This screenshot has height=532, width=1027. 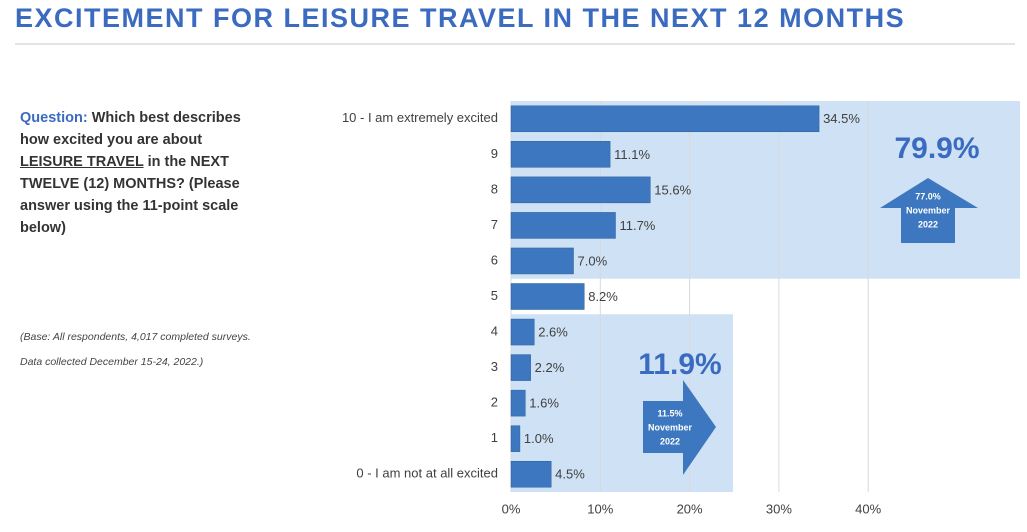 What do you see at coordinates (553, 331) in the screenshot?
I see `value-label: 2.6%` at bounding box center [553, 331].